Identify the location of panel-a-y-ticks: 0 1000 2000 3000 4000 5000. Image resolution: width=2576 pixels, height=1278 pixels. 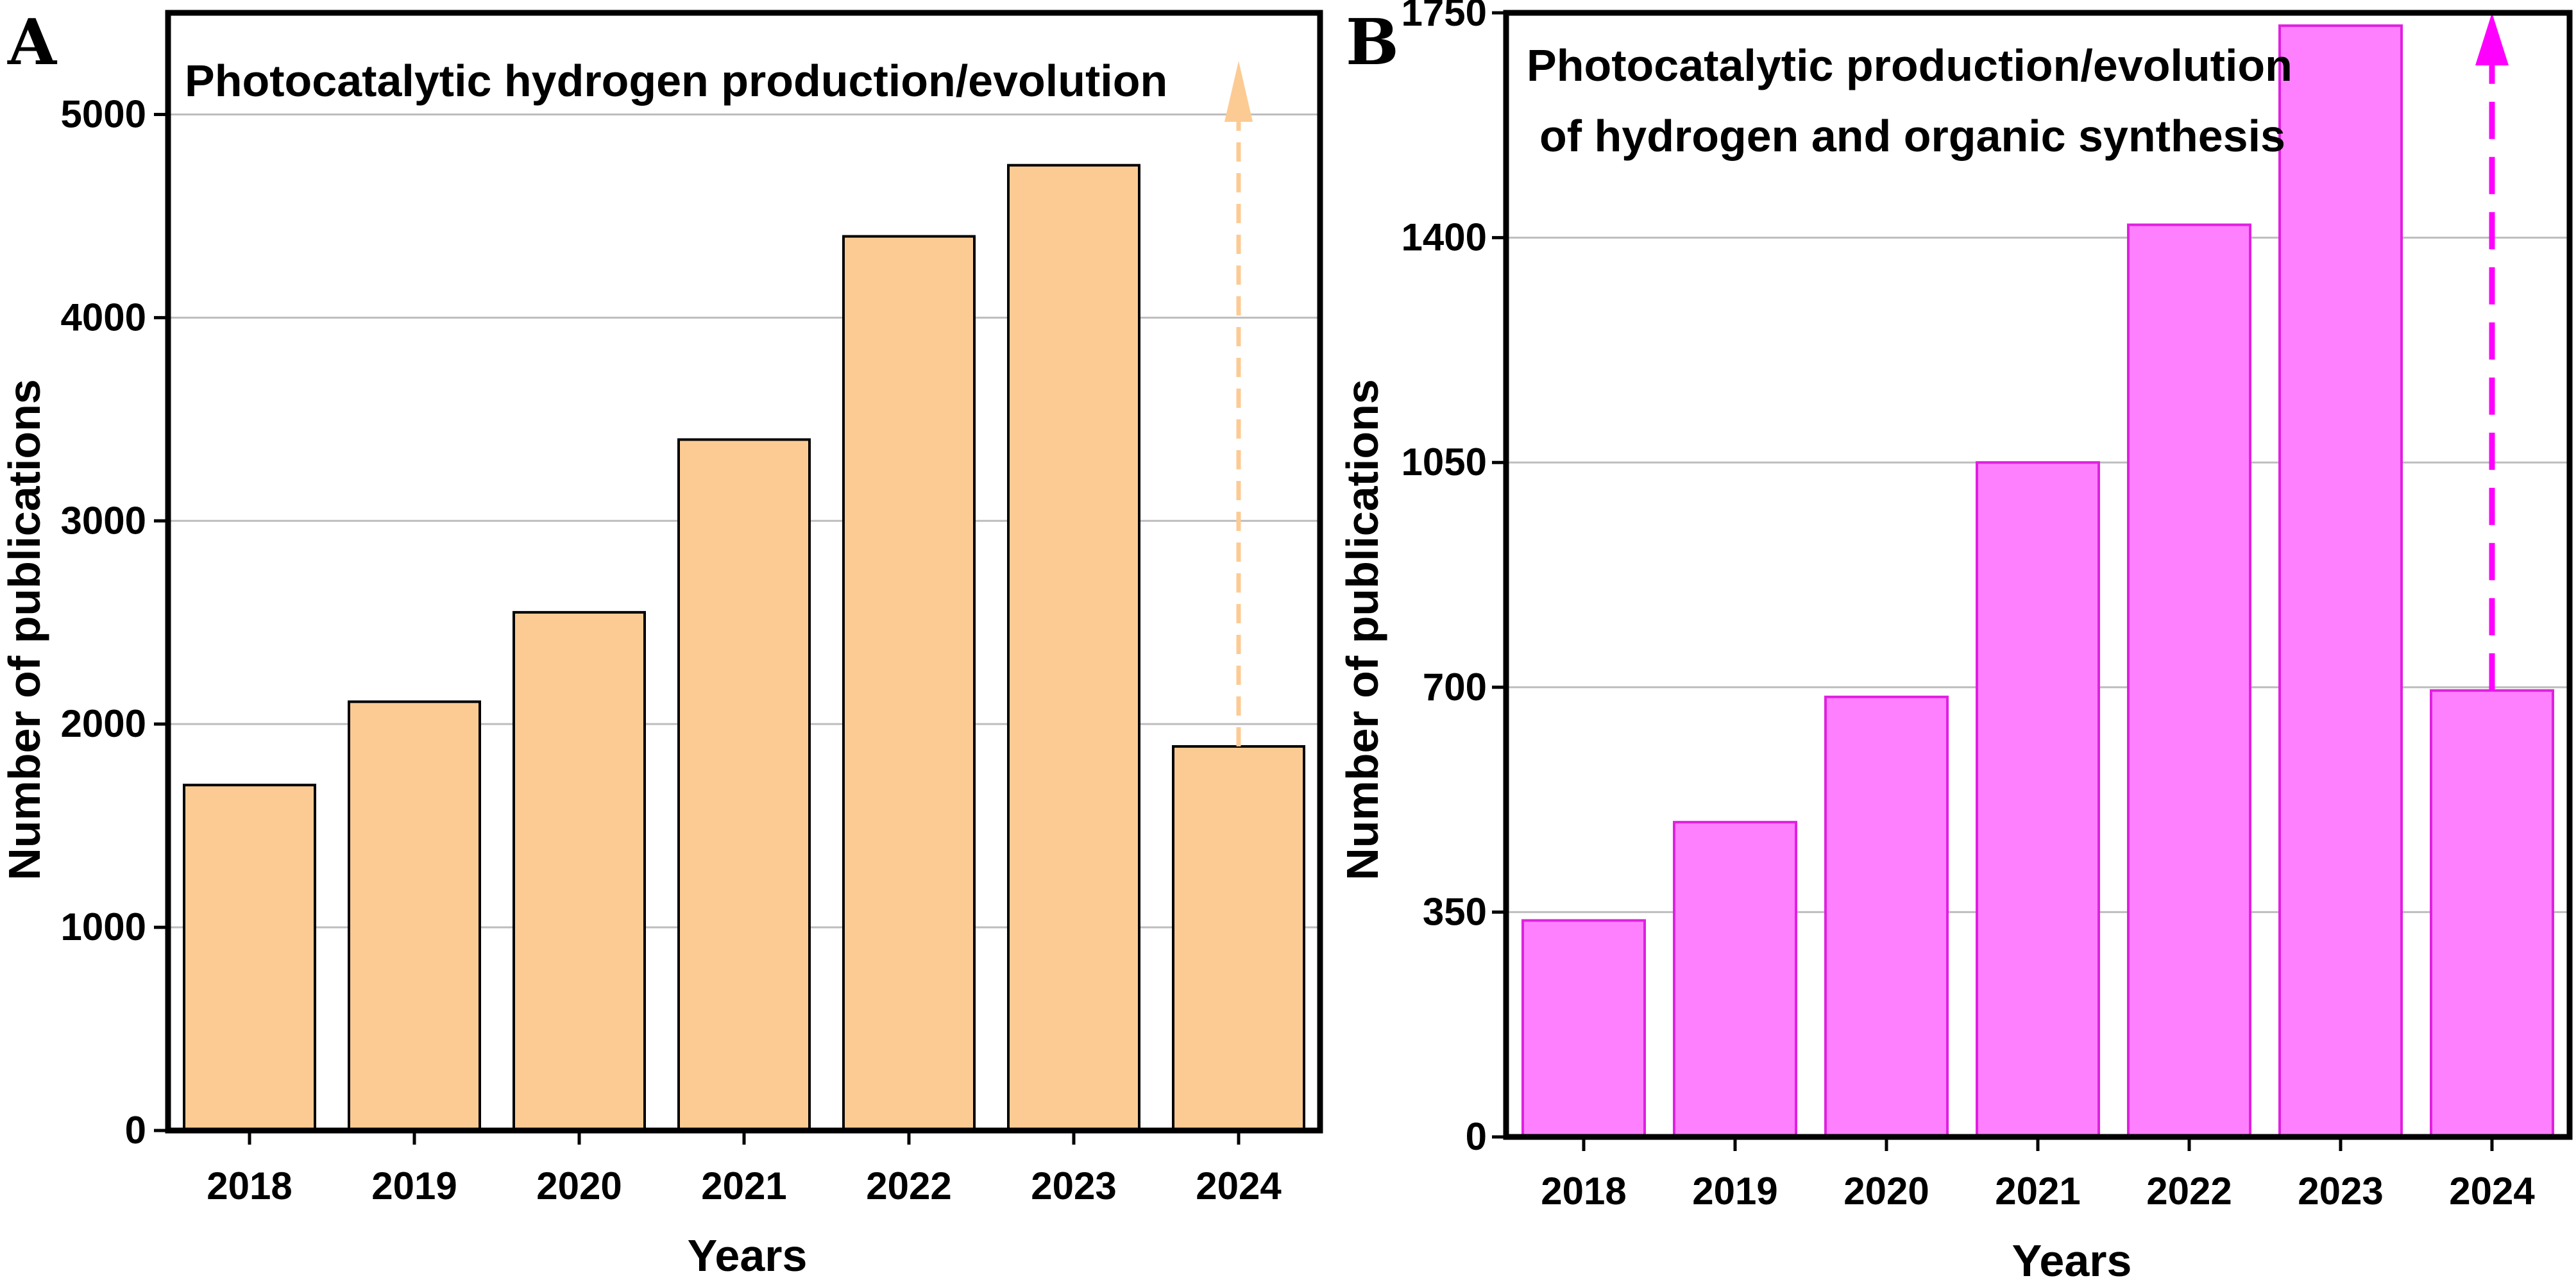
(114, 622).